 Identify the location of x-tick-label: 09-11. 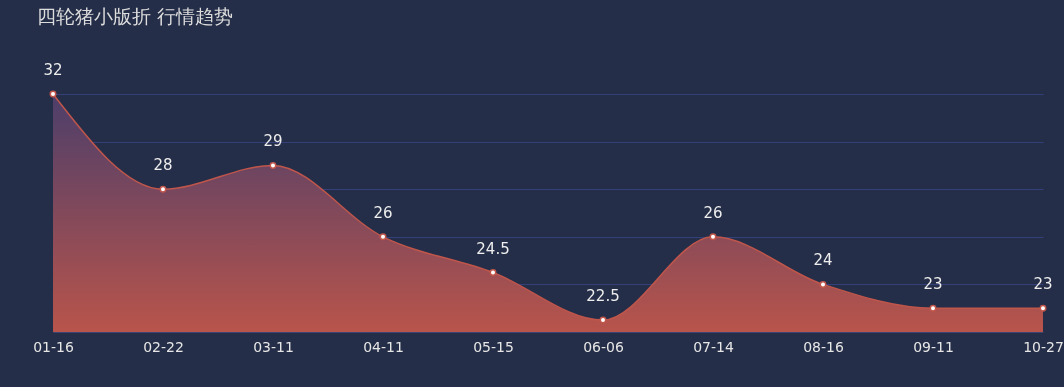
(933, 346).